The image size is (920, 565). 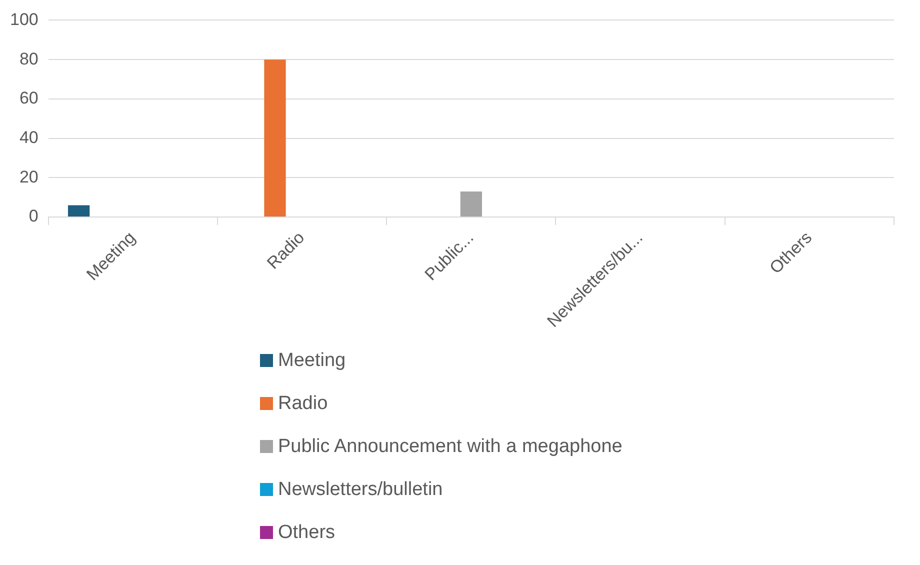 What do you see at coordinates (33, 216) in the screenshot?
I see `y-tick-label: 0` at bounding box center [33, 216].